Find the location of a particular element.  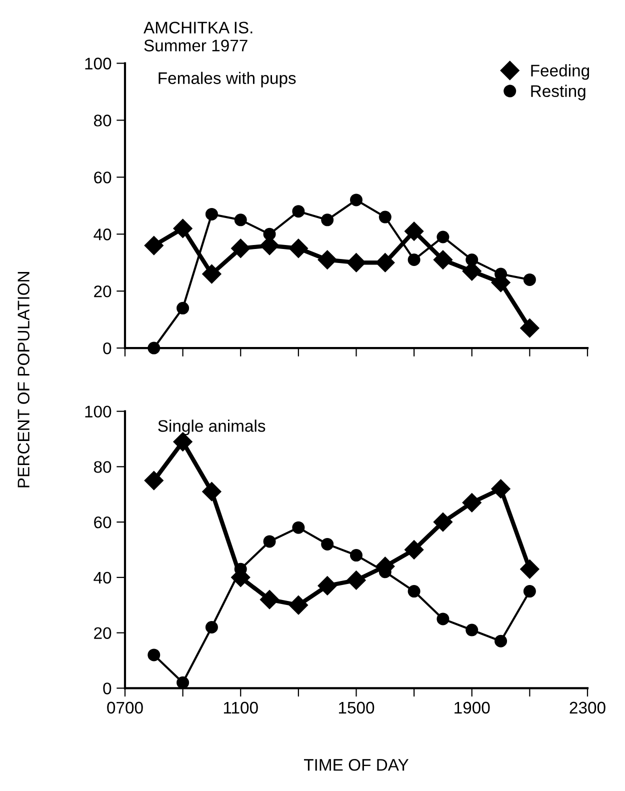

x-tick-label: 2300 is located at coordinates (588, 708).